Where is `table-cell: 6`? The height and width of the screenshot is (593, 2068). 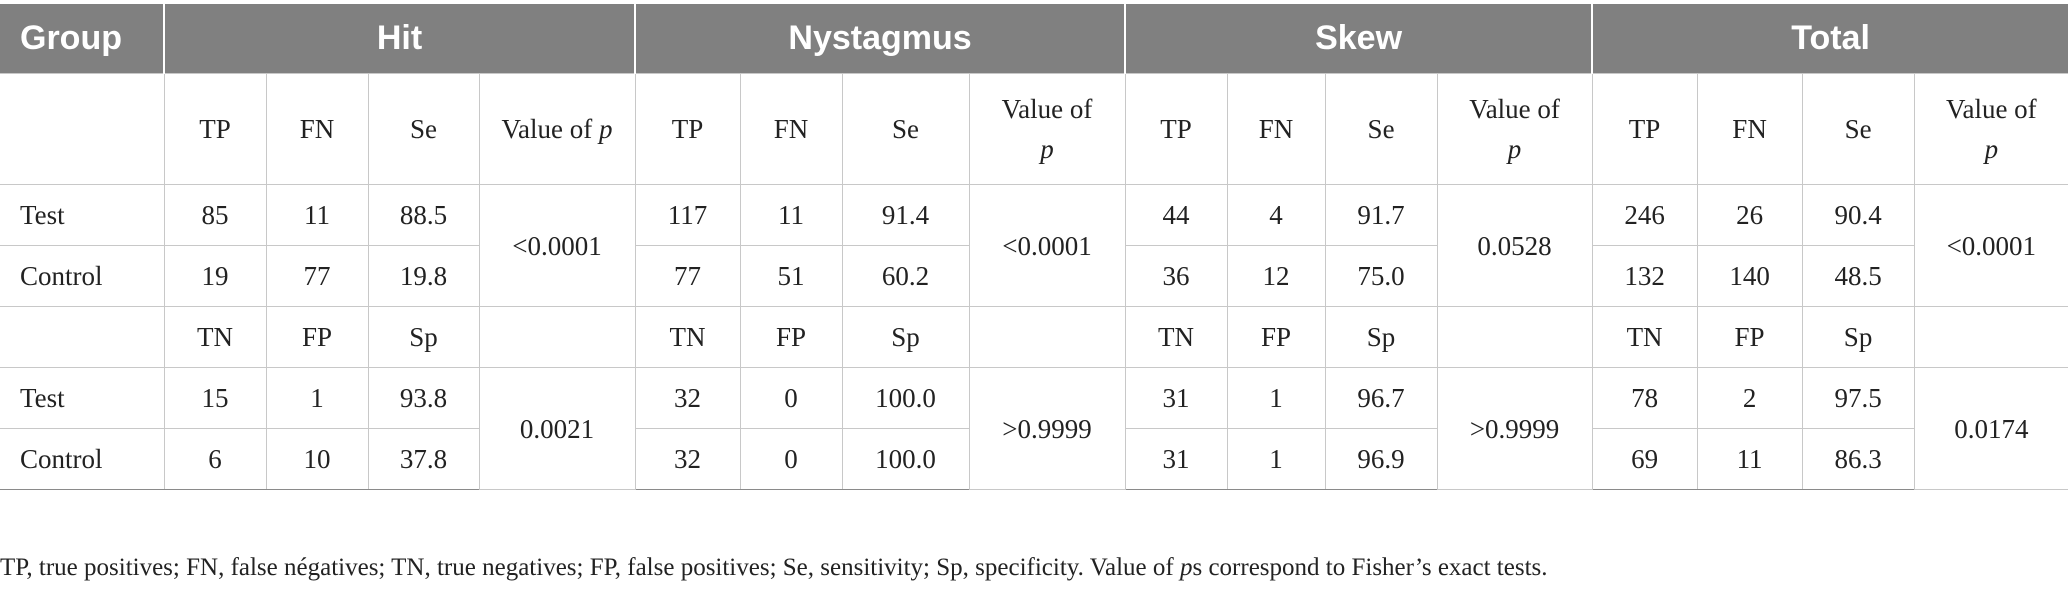 table-cell: 6 is located at coordinates (215, 459).